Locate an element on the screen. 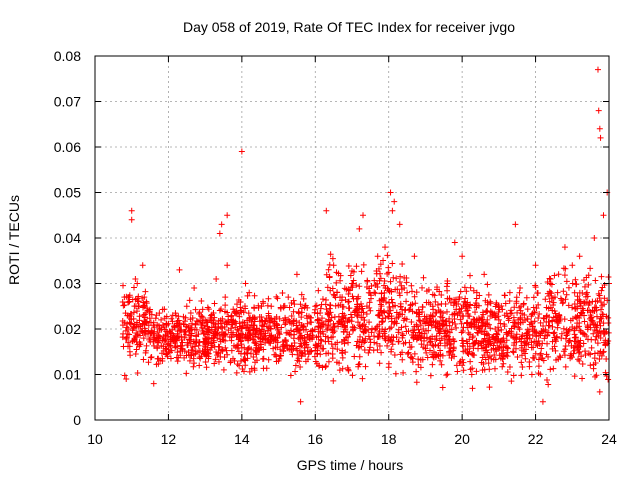 Image resolution: width=640 pixels, height=480 pixels. y-axis-label: ROTI / TECUs is located at coordinates (14, 240).